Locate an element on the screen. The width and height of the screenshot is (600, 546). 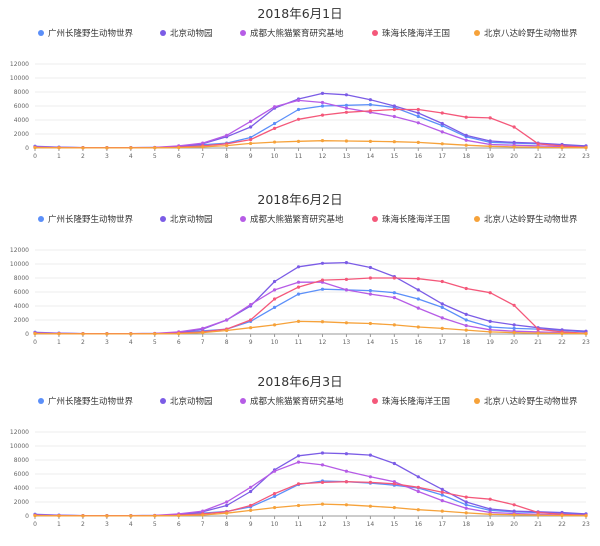
x-tick-label: 8 is located at coordinates (227, 156).